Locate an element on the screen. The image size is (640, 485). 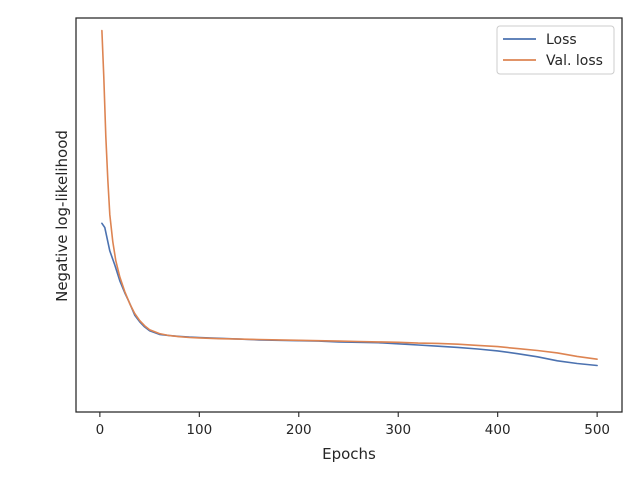
x-tick-label: 100 is located at coordinates (199, 430).